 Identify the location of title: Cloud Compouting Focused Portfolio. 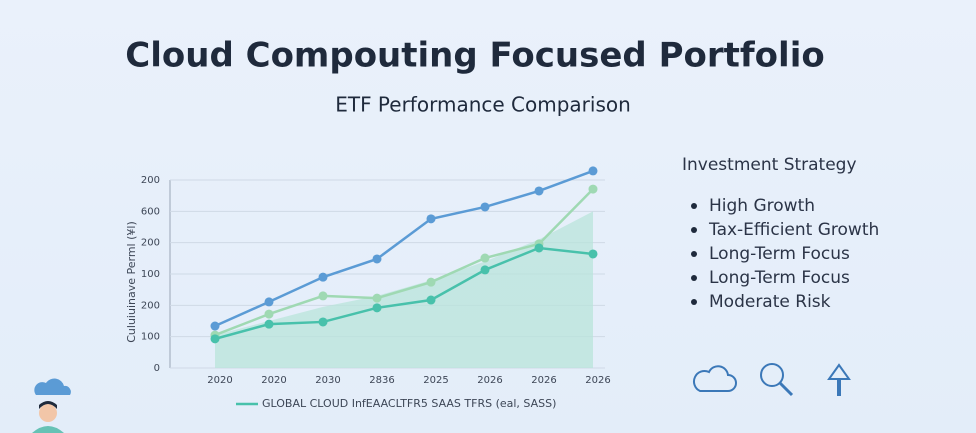
(474, 56).